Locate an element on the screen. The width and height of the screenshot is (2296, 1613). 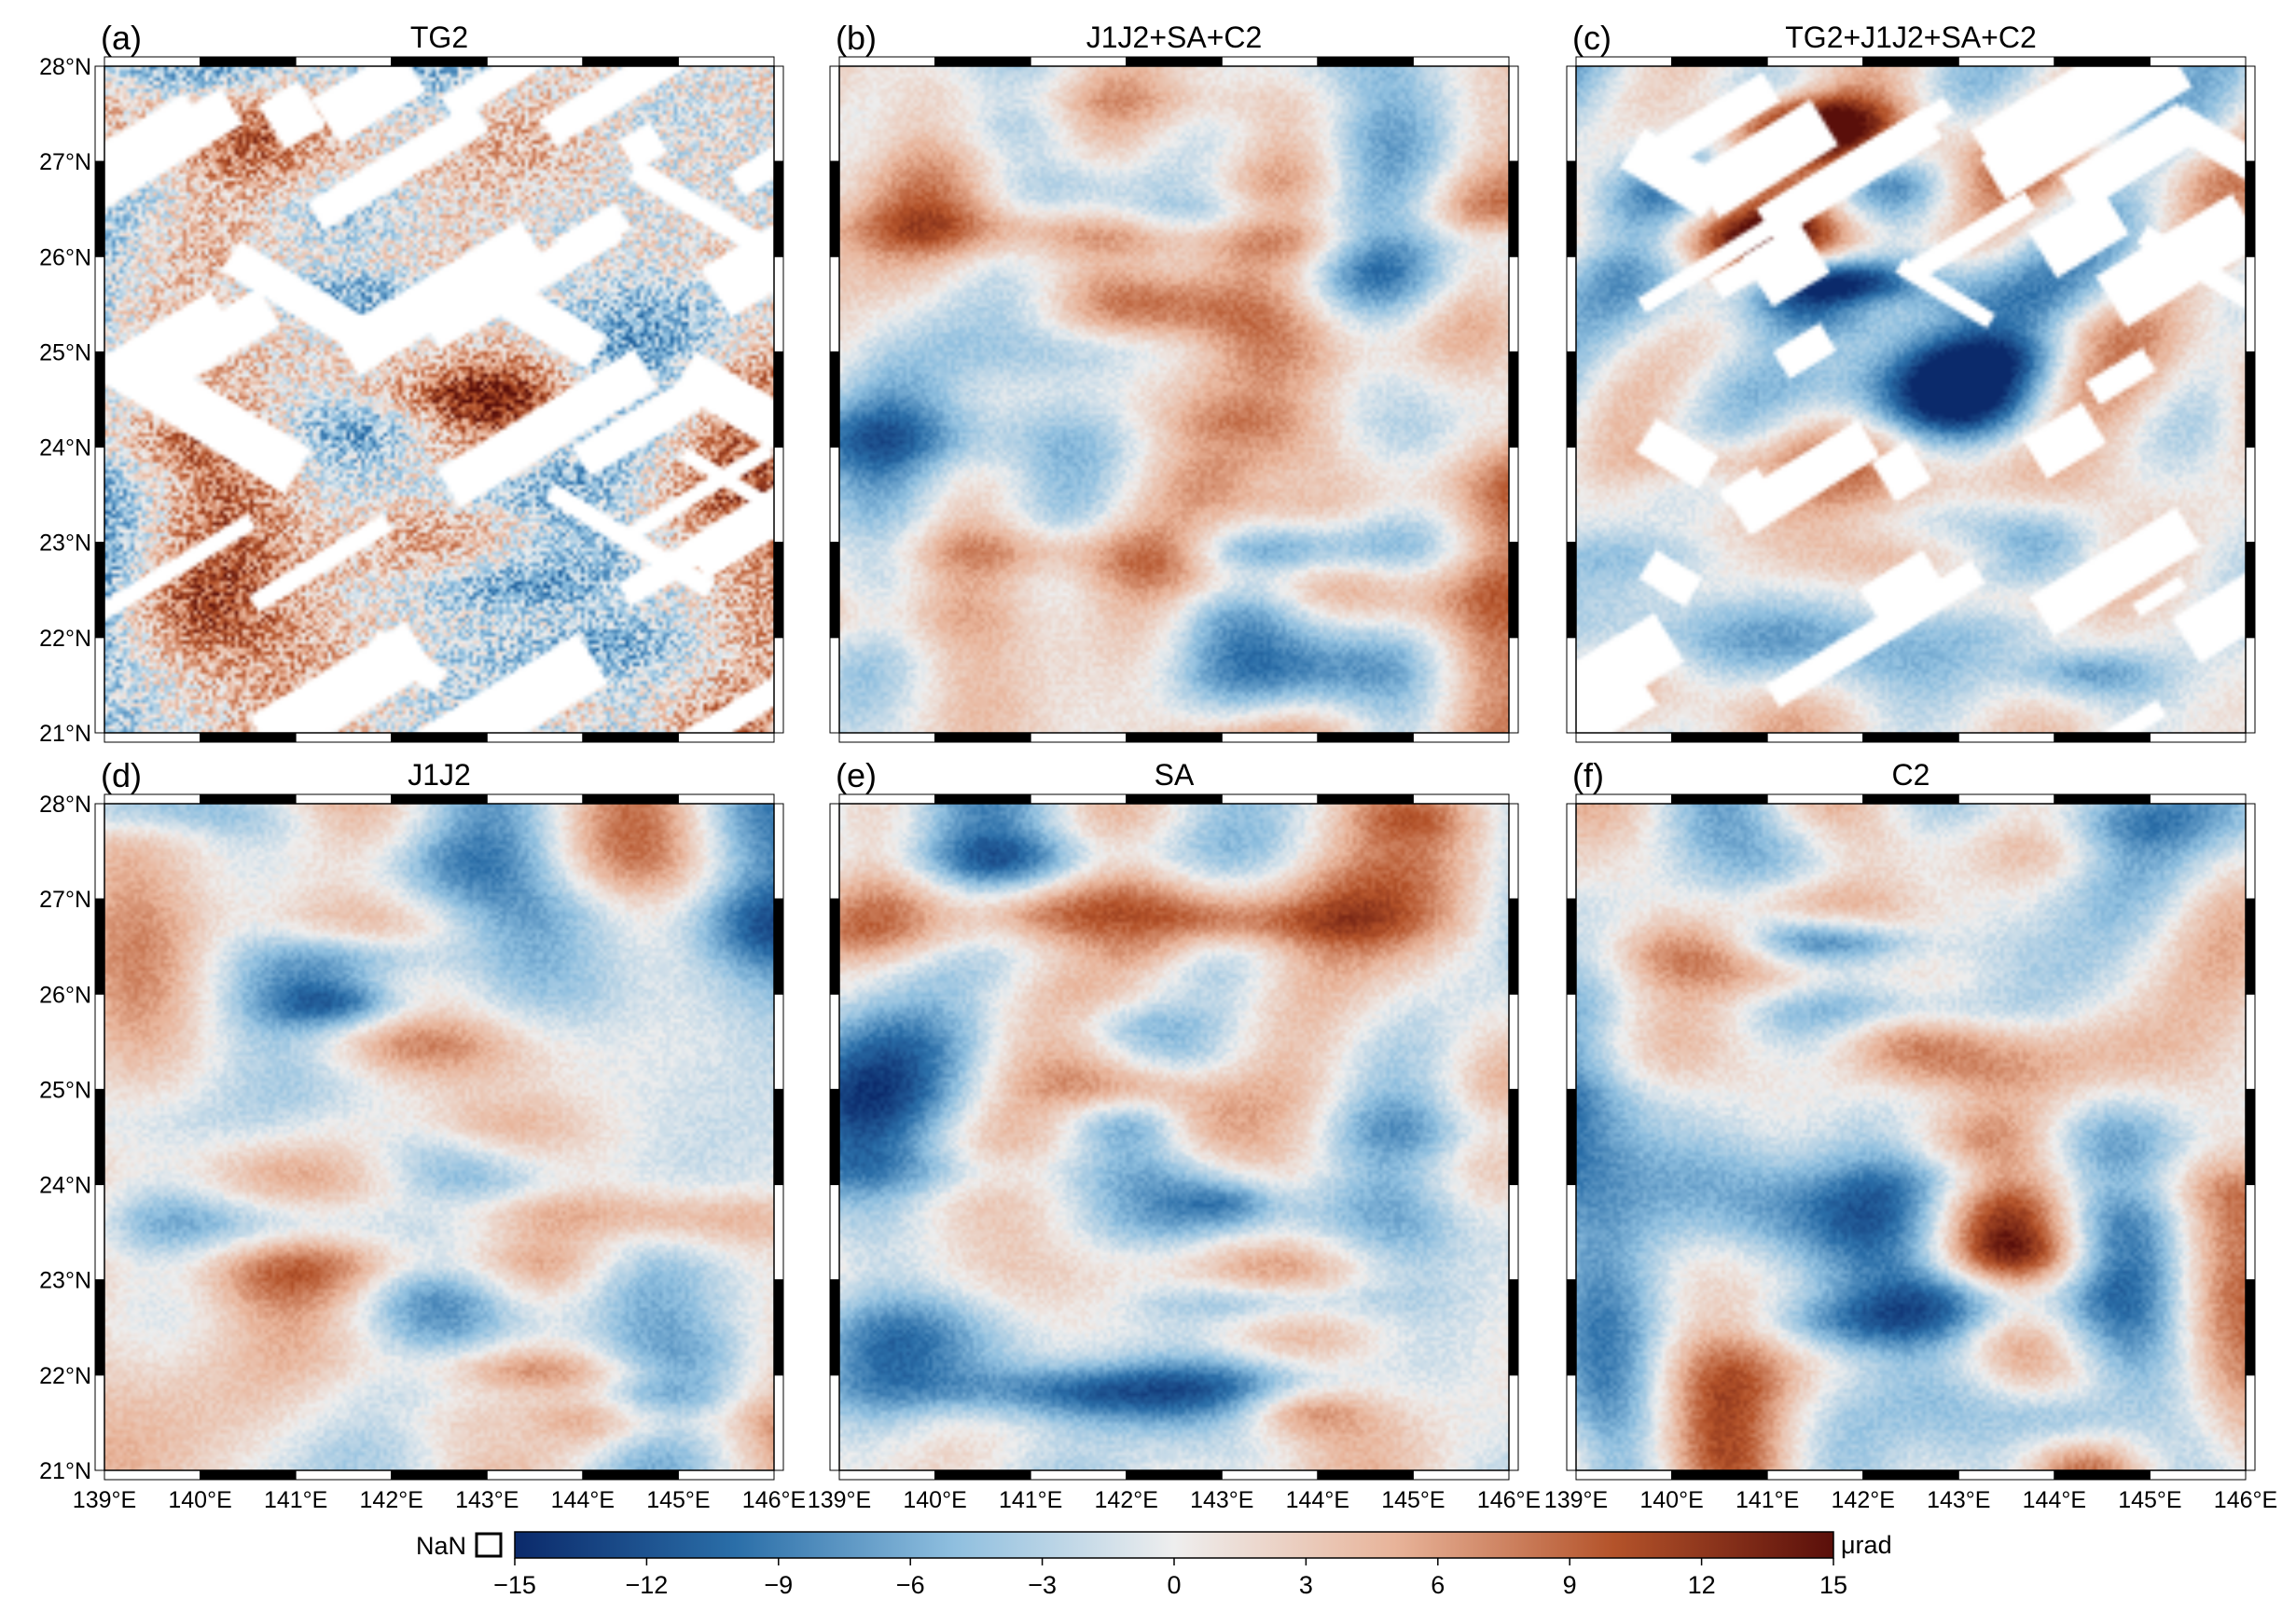
panel-label: (b) is located at coordinates (856, 38).